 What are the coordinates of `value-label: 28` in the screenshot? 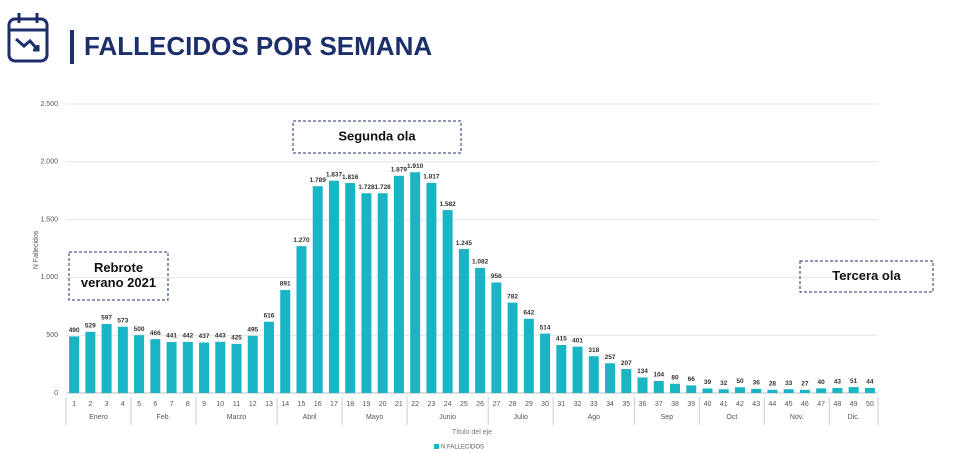 It's located at (773, 383).